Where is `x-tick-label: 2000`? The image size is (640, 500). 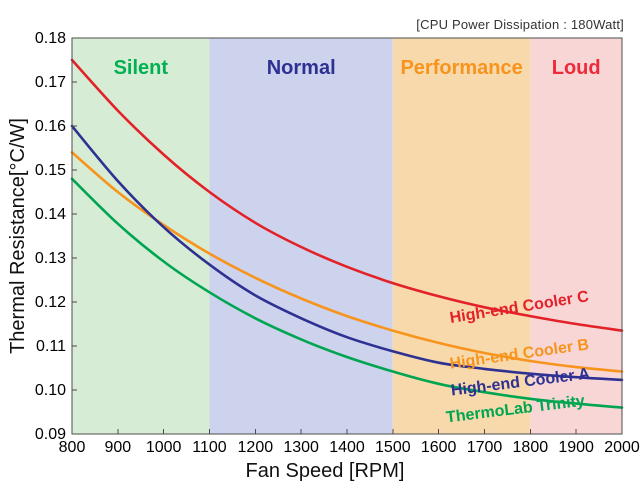 x-tick-label: 2000 is located at coordinates (622, 447).